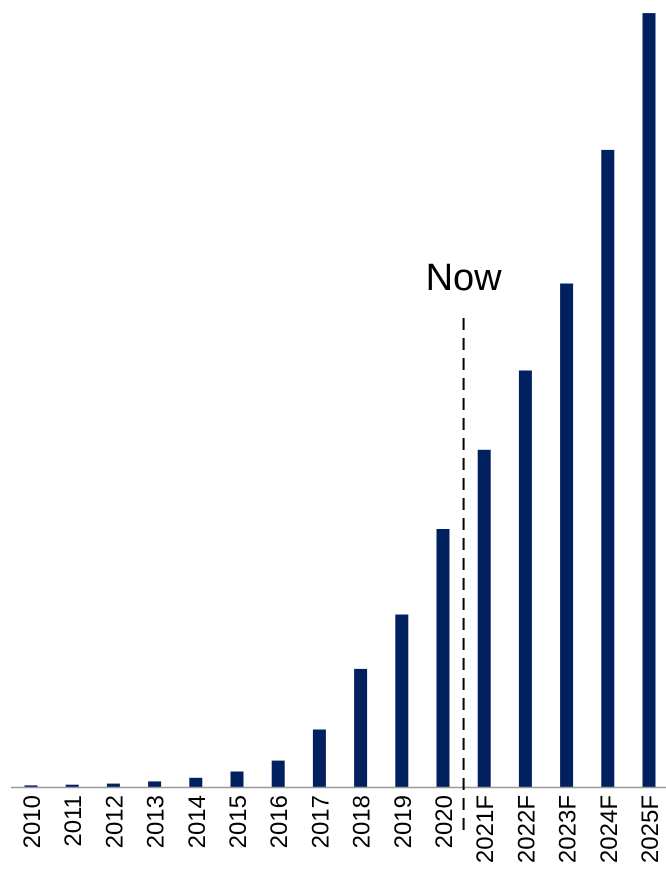  I want to click on bar-2012, so click(113, 785).